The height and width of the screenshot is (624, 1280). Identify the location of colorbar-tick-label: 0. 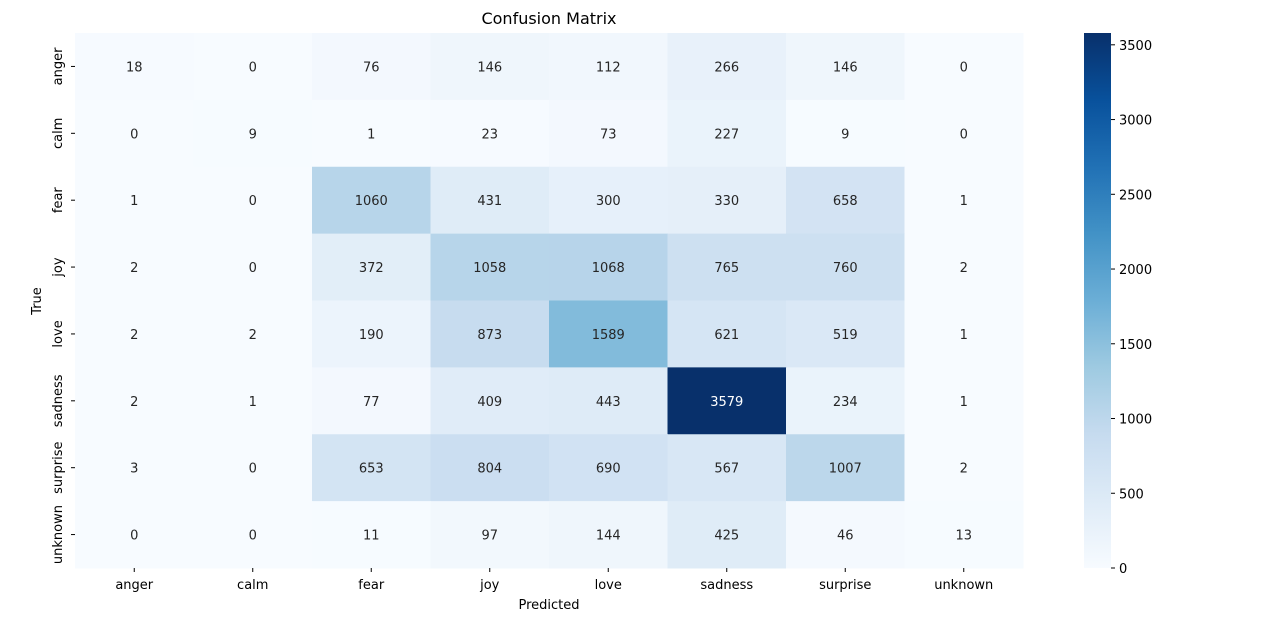
(1123, 569).